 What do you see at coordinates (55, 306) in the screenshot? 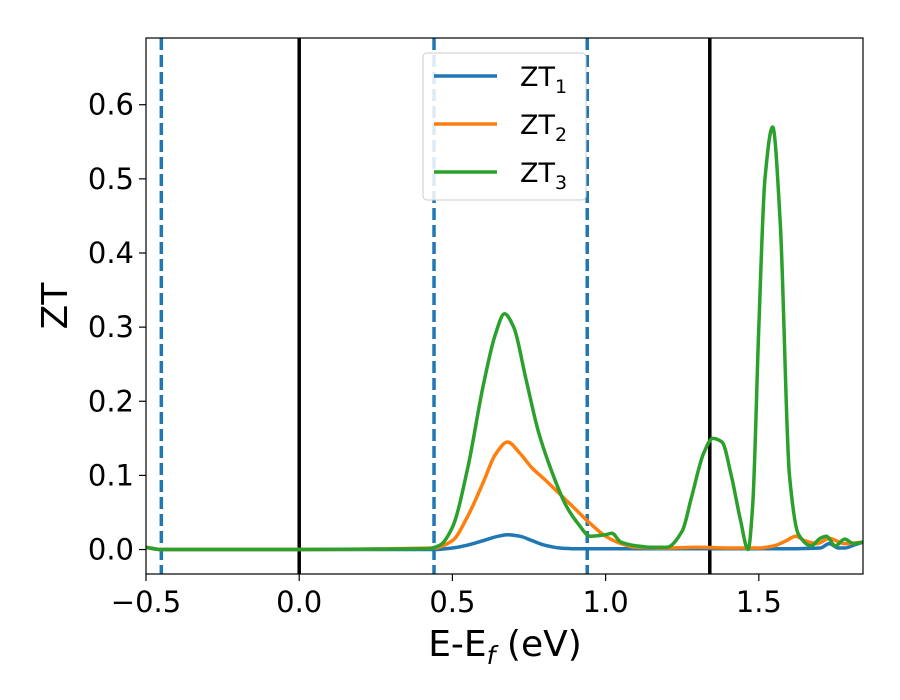
I see `y-axis-title: ZT` at bounding box center [55, 306].